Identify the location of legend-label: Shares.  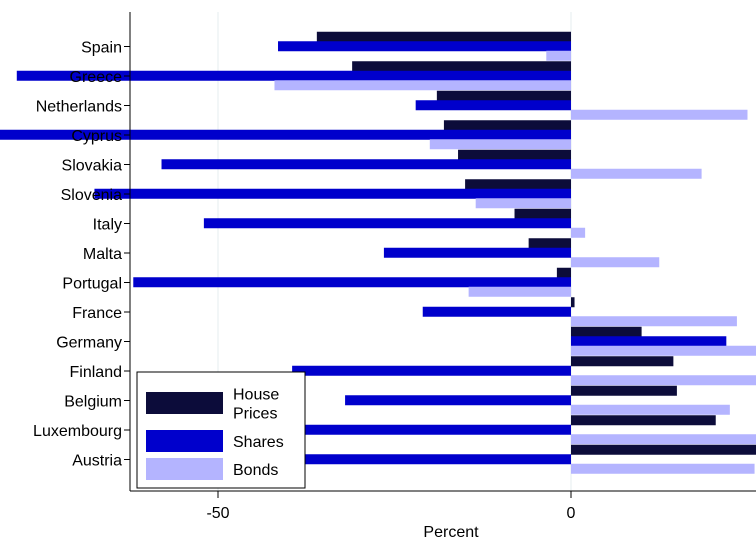
(258, 442).